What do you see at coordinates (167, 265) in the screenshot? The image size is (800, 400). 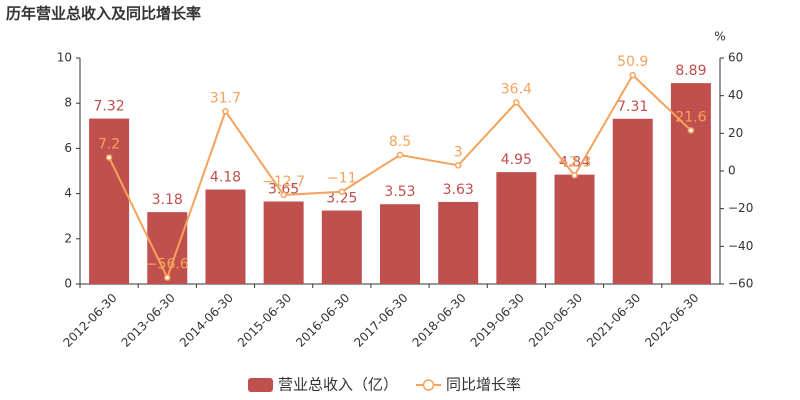 I see `line-value-label: −56.6` at bounding box center [167, 265].